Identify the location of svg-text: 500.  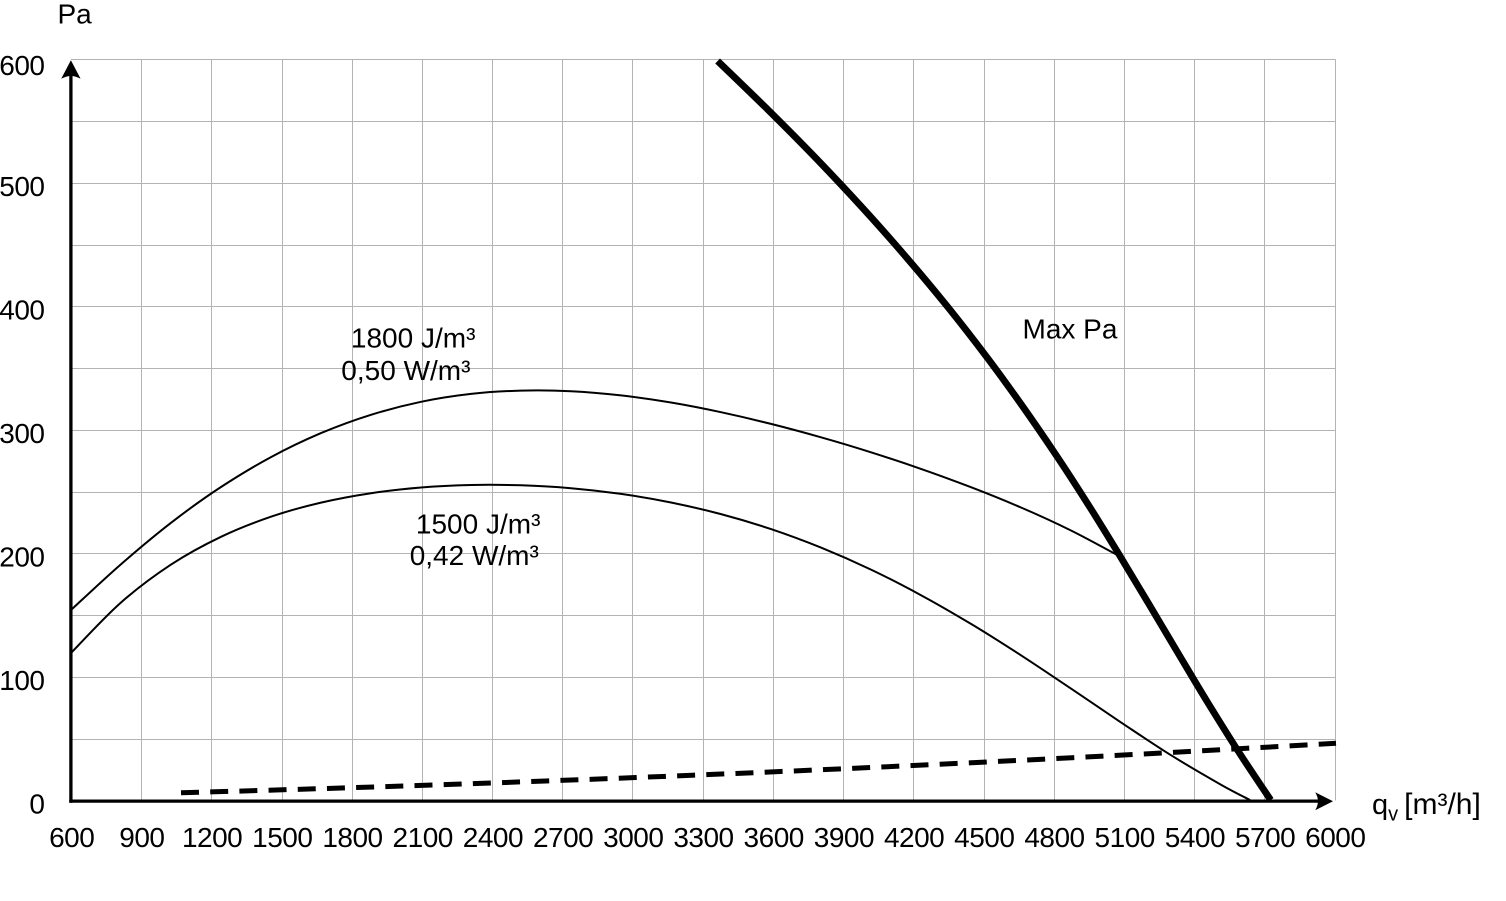
(22, 186).